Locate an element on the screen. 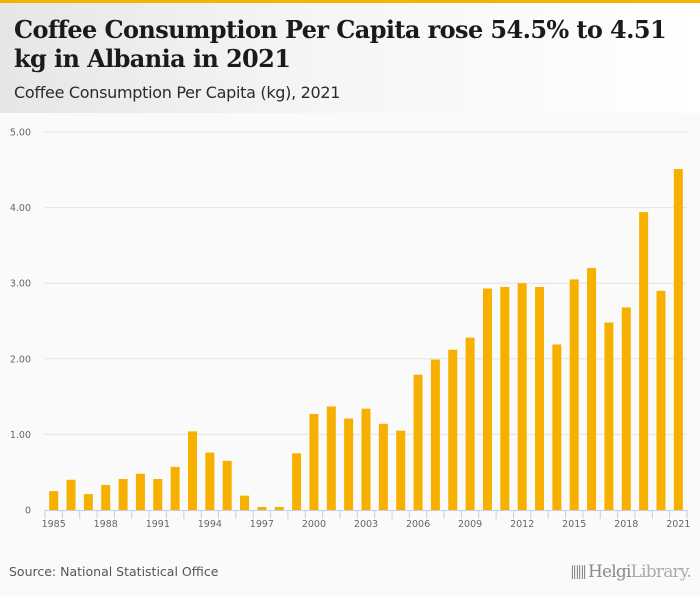 The height and width of the screenshot is (596, 700). logo-light-text: Library. is located at coordinates (661, 572).